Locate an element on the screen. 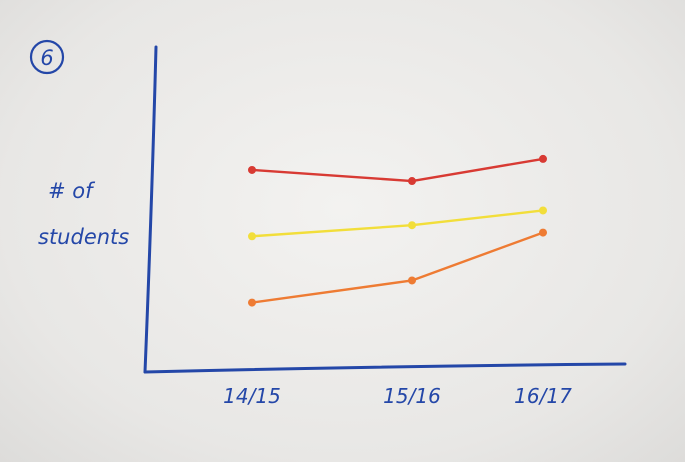 This screenshot has width=685, height=462. x-tick-labels: 14/15 15/16 16/17 is located at coordinates (397, 396).